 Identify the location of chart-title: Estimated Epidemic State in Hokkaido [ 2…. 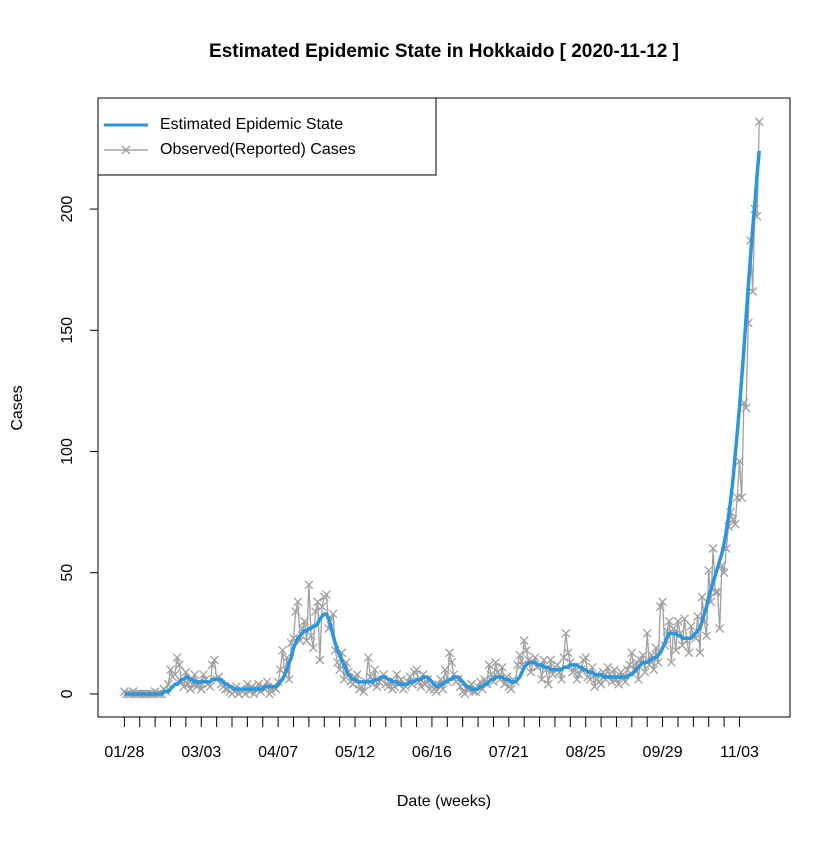
(444, 51).